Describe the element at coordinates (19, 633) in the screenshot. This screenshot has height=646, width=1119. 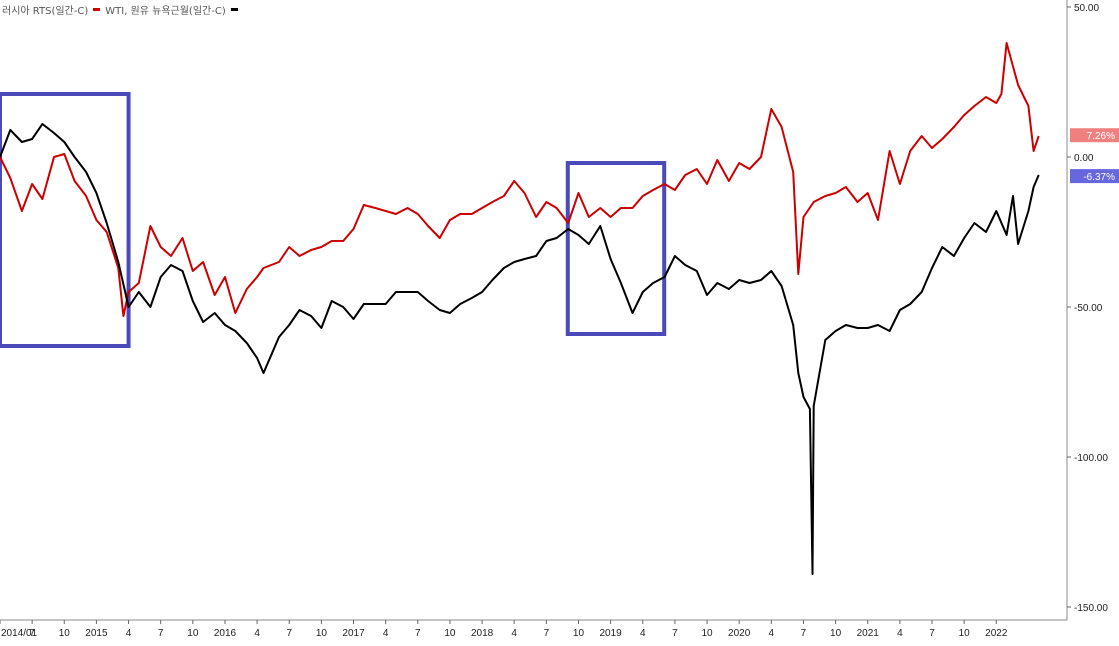
I see `x-tick-label: 2014/01` at that location.